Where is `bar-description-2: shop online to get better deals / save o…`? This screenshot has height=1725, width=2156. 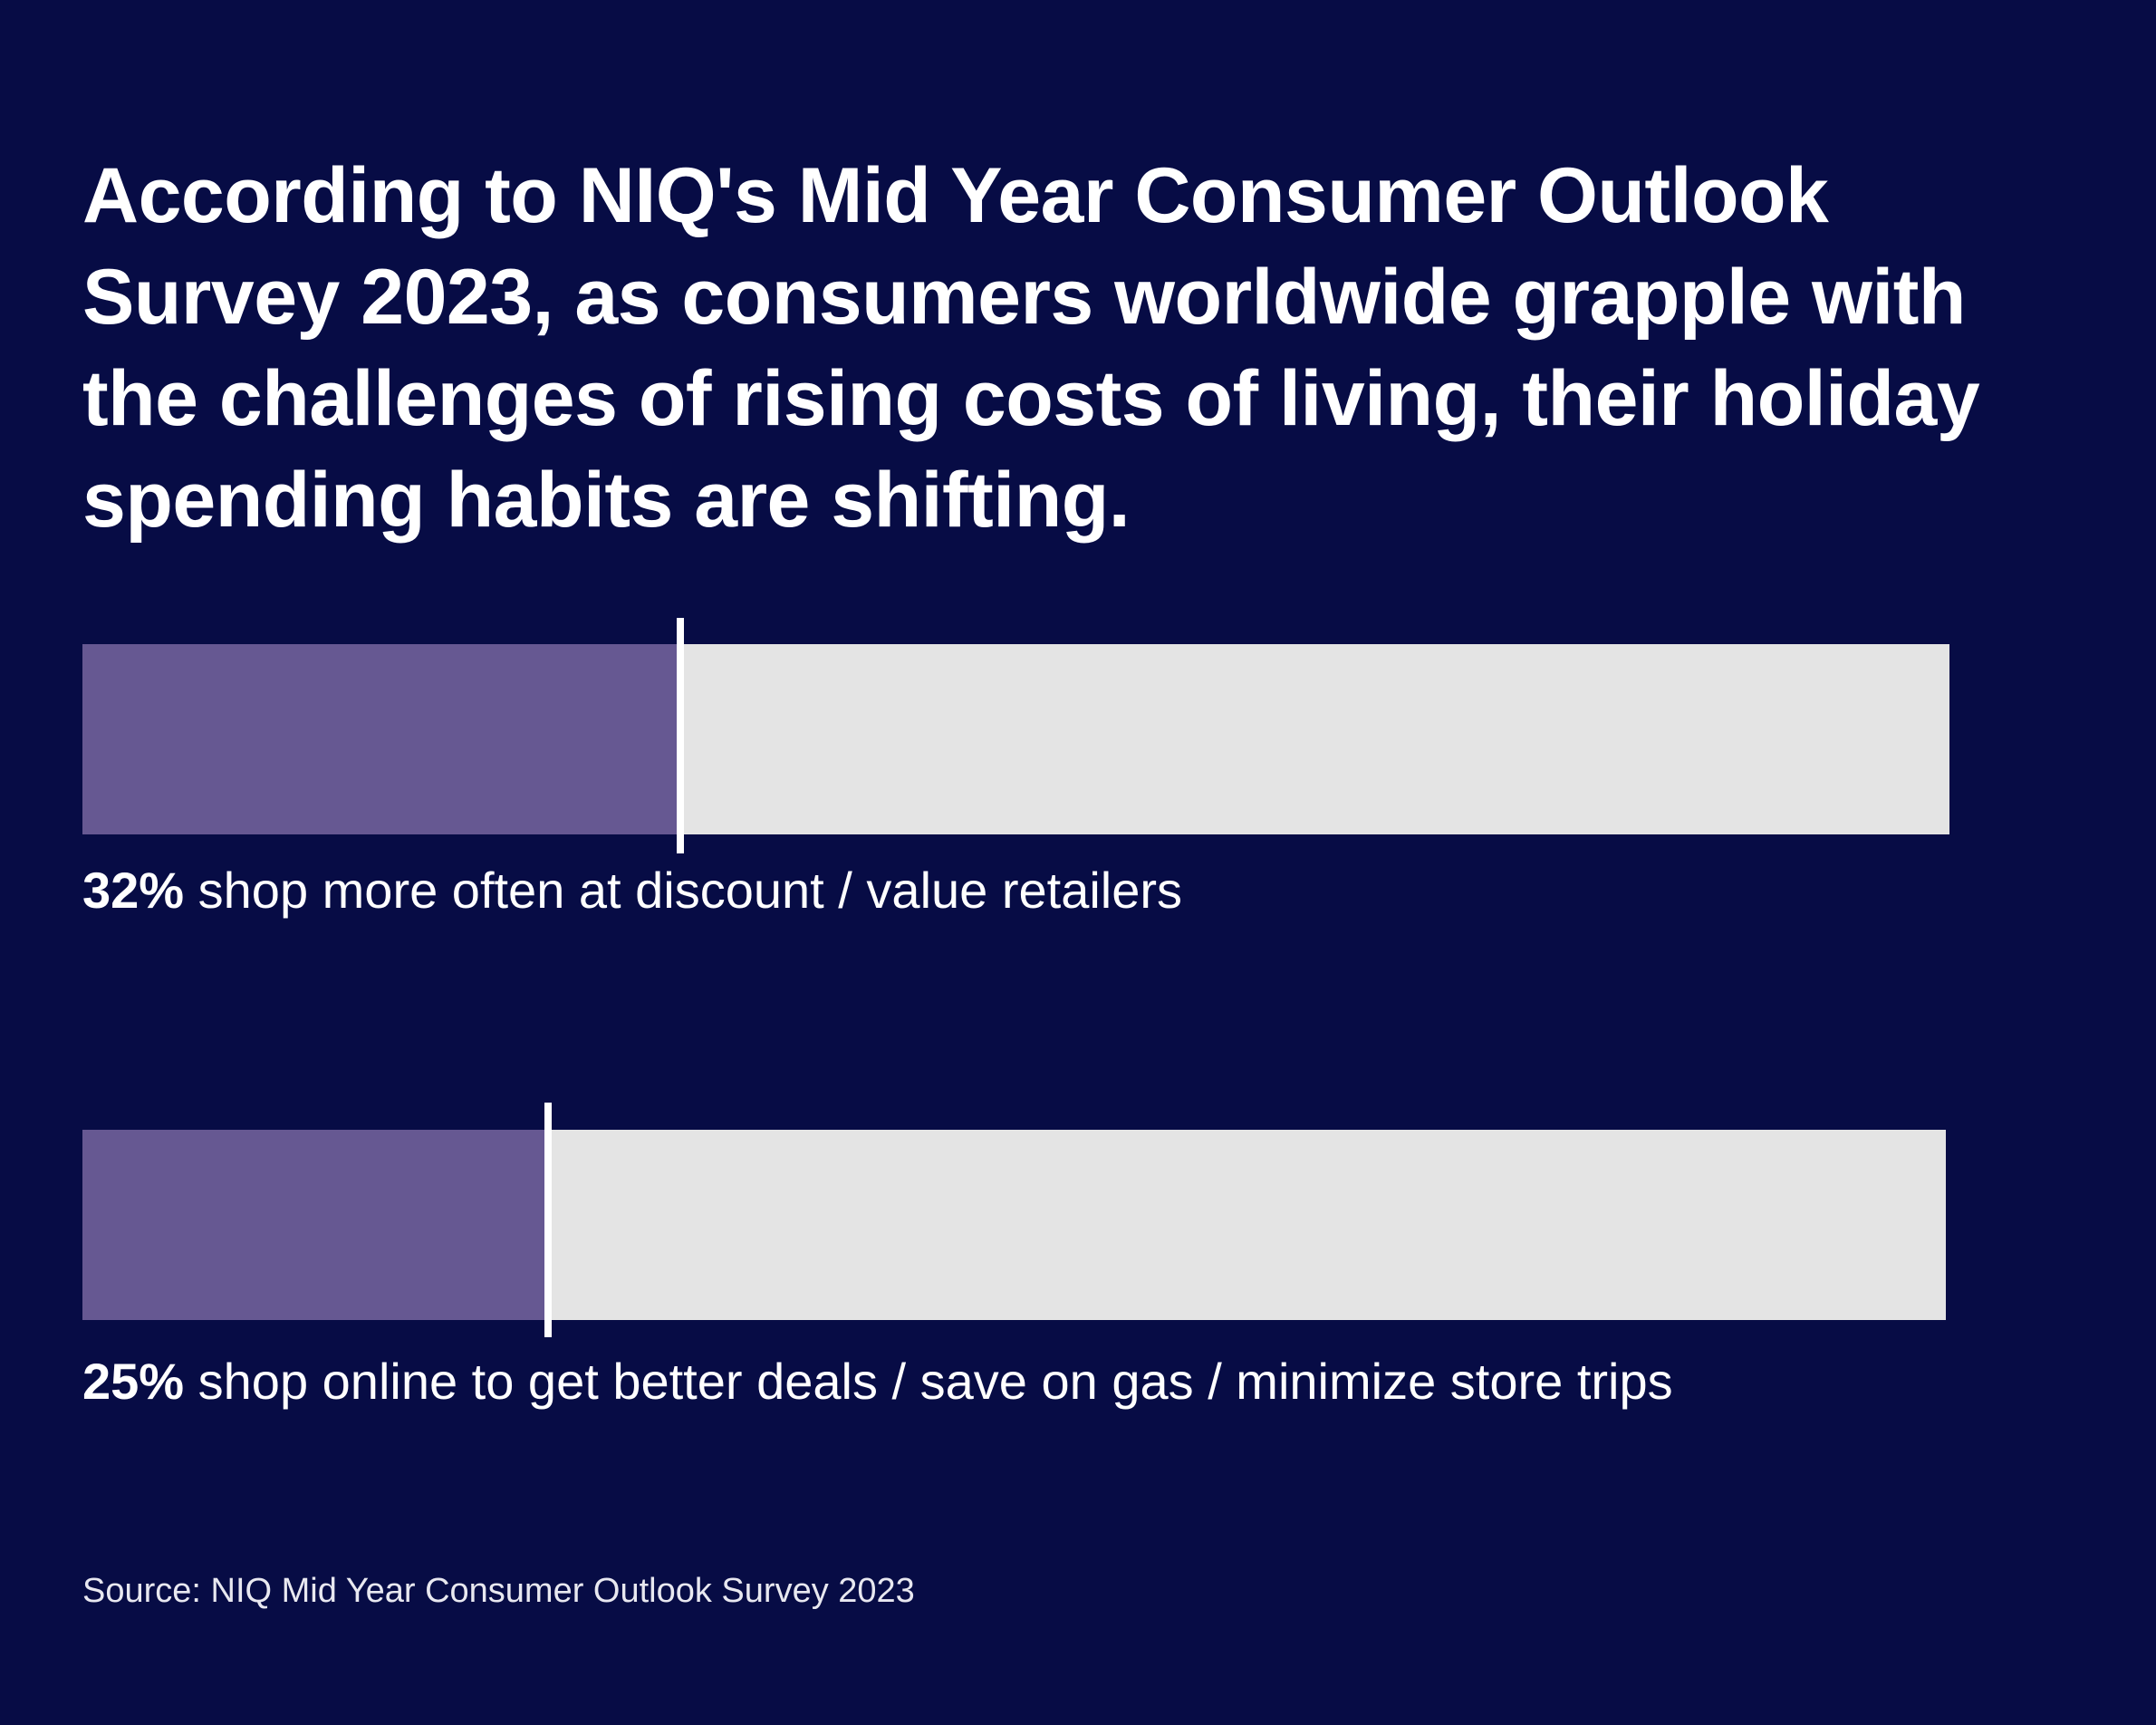
bar-description-2: shop online to get better deals / save o… is located at coordinates (935, 1381).